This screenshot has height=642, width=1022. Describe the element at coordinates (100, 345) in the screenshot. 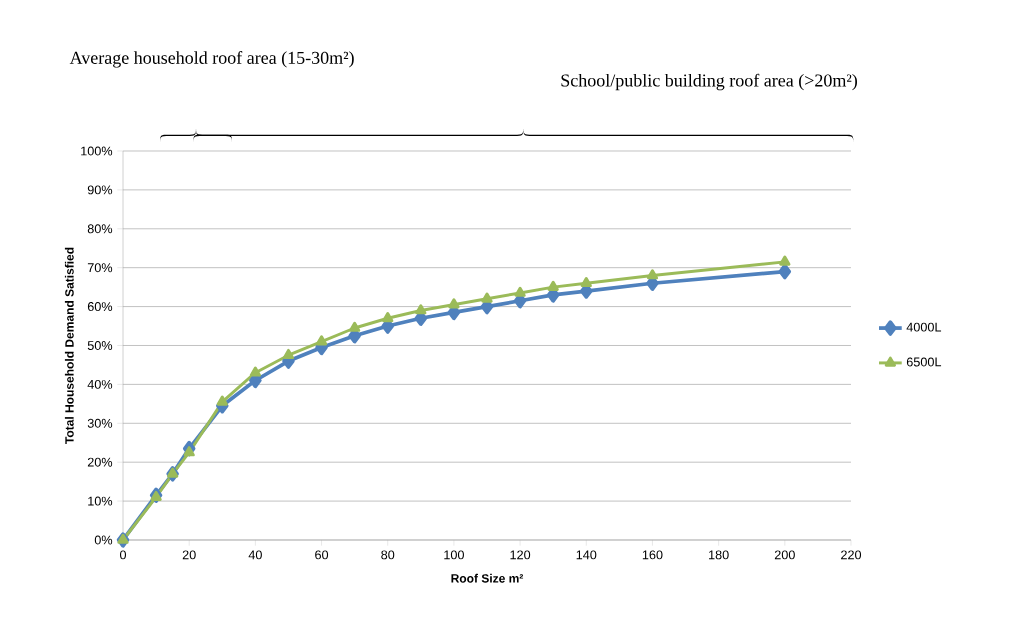

I see `y-tick-label: 50%` at that location.